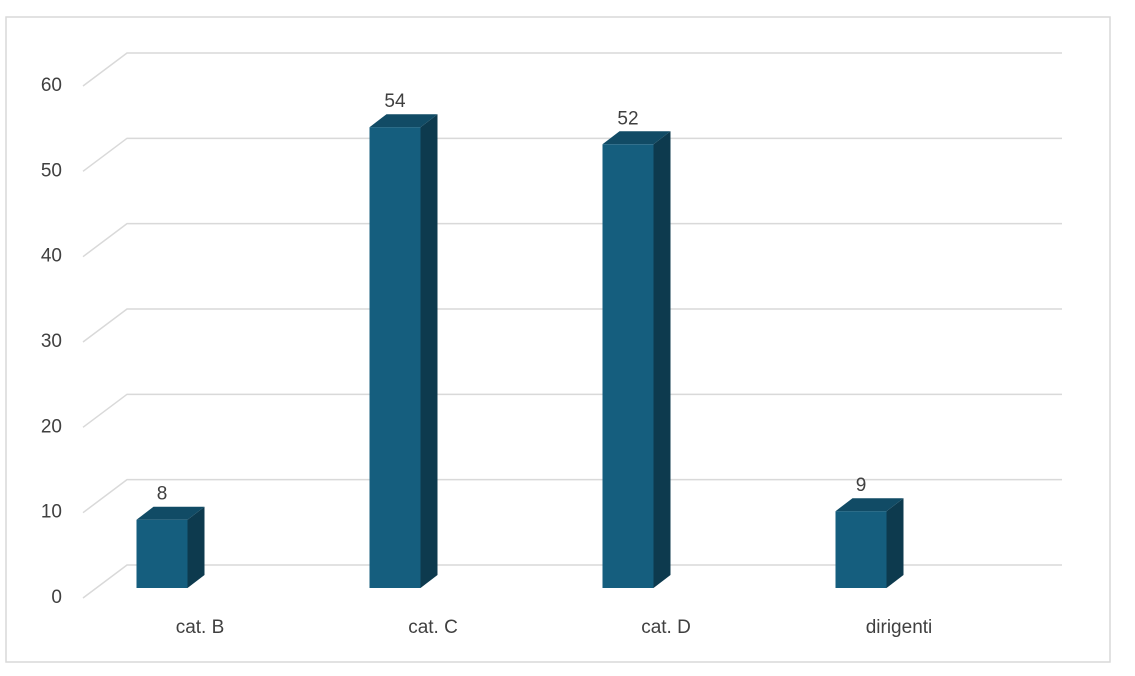 This screenshot has width=1135, height=676. I want to click on y-tick-label: 30, so click(51, 341).